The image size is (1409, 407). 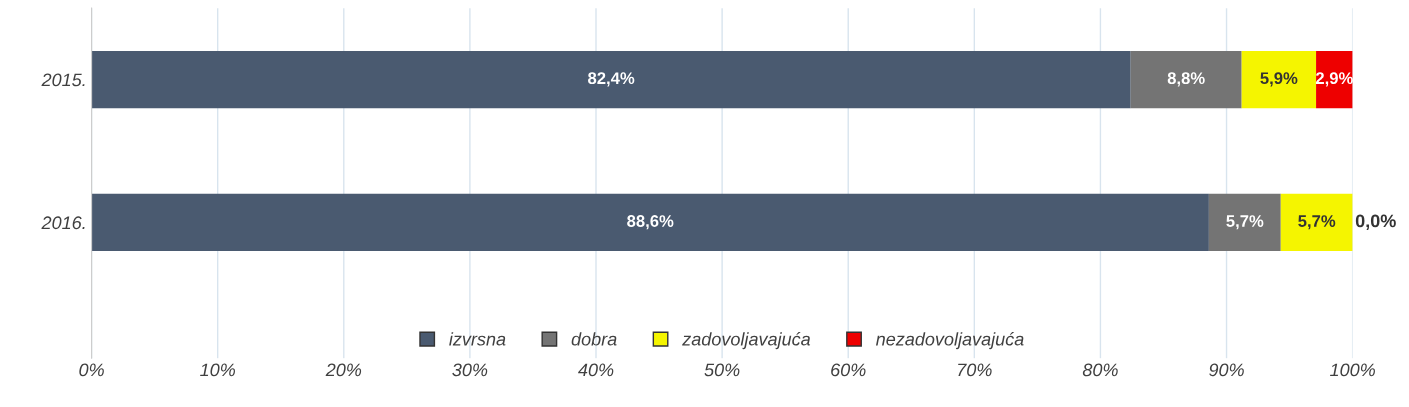 I want to click on y-tick-label: 2016., so click(x=63, y=223).